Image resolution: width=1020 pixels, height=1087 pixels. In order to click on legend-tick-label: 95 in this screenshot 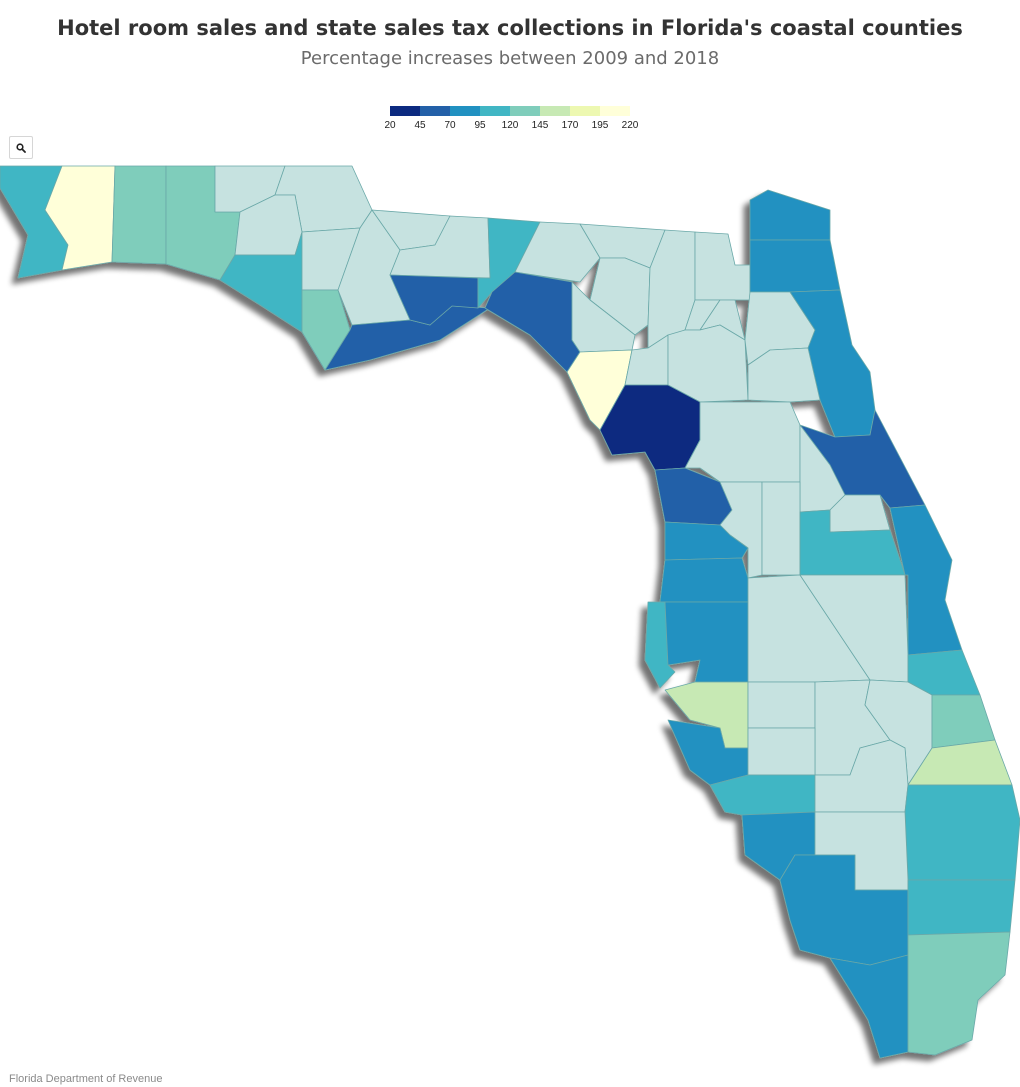, I will do `click(480, 125)`.